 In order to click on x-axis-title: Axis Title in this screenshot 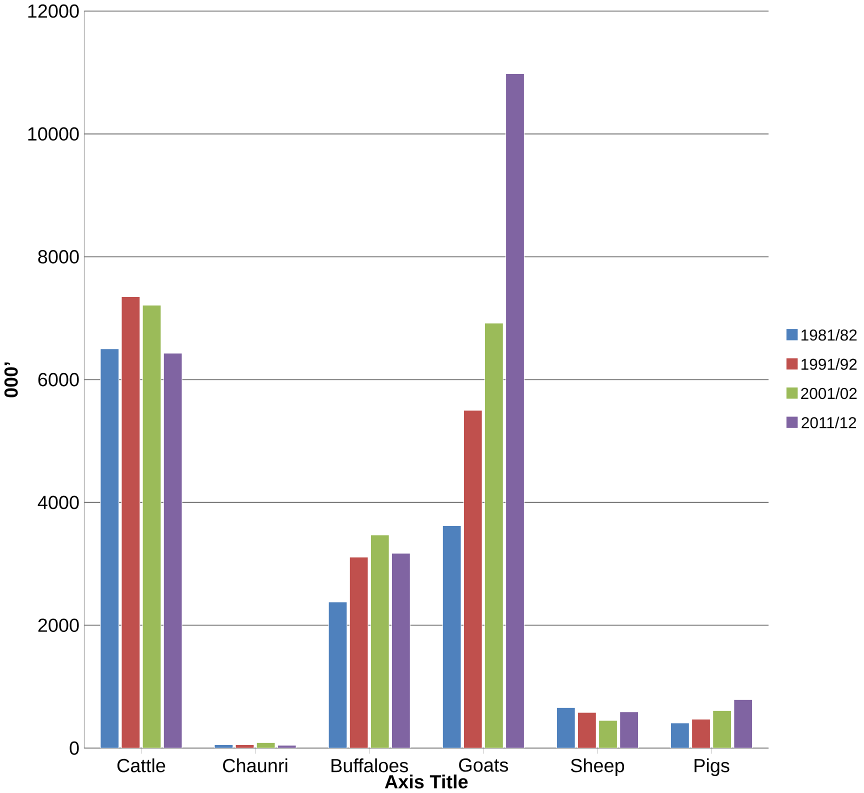, I will do `click(426, 781)`.